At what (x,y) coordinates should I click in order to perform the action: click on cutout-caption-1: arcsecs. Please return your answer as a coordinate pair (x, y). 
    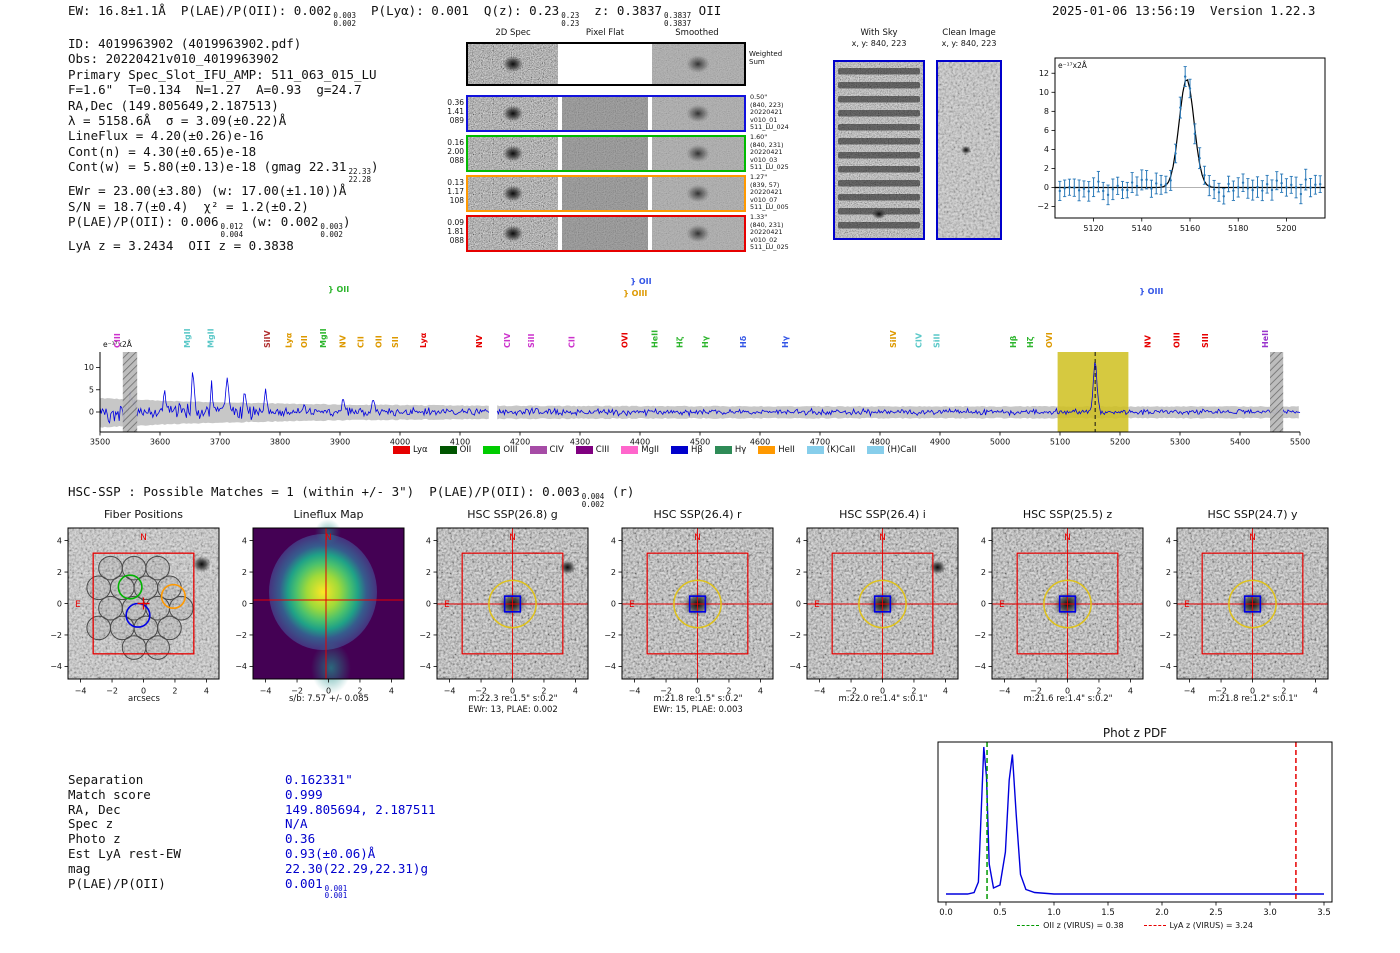
    Looking at the image, I should click on (144, 699).